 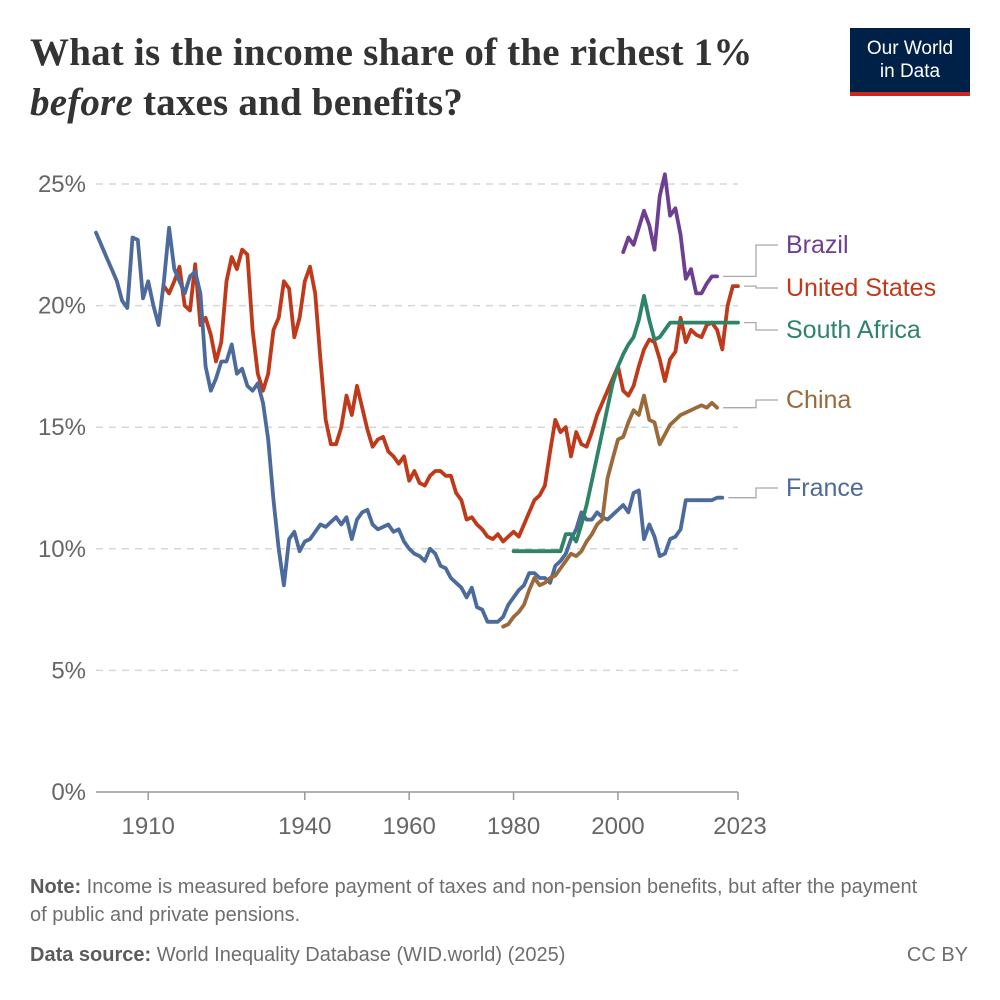 I want to click on logo-line-1: Our World, so click(x=910, y=48).